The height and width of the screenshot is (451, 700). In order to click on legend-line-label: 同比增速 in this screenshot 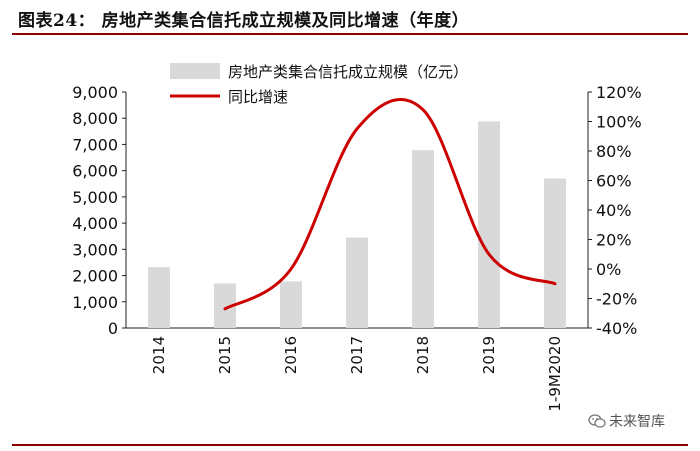, I will do `click(258, 97)`.